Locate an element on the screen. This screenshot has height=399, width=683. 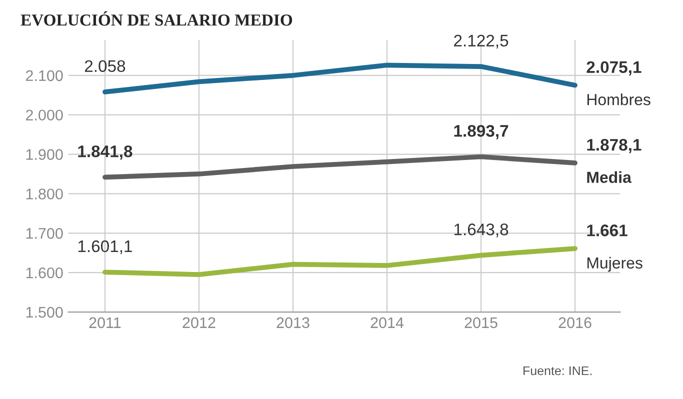
series-label: Hombres is located at coordinates (618, 100).